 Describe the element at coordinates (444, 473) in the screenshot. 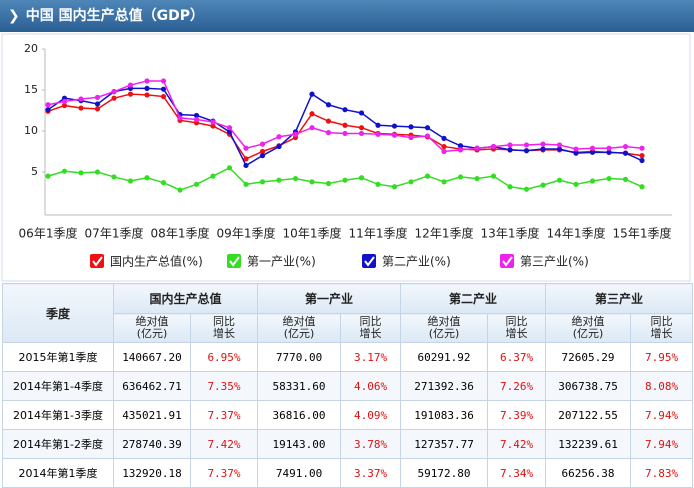

I see `table-cell: 59172.80` at that location.